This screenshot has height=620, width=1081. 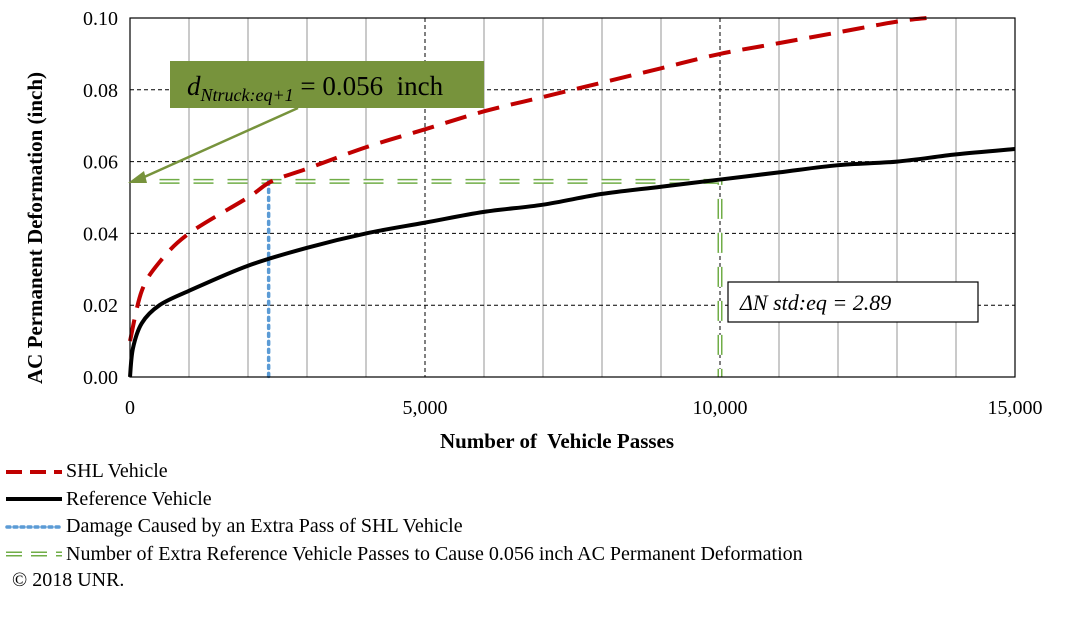 I want to click on x-tick-label: 0, so click(x=130, y=408).